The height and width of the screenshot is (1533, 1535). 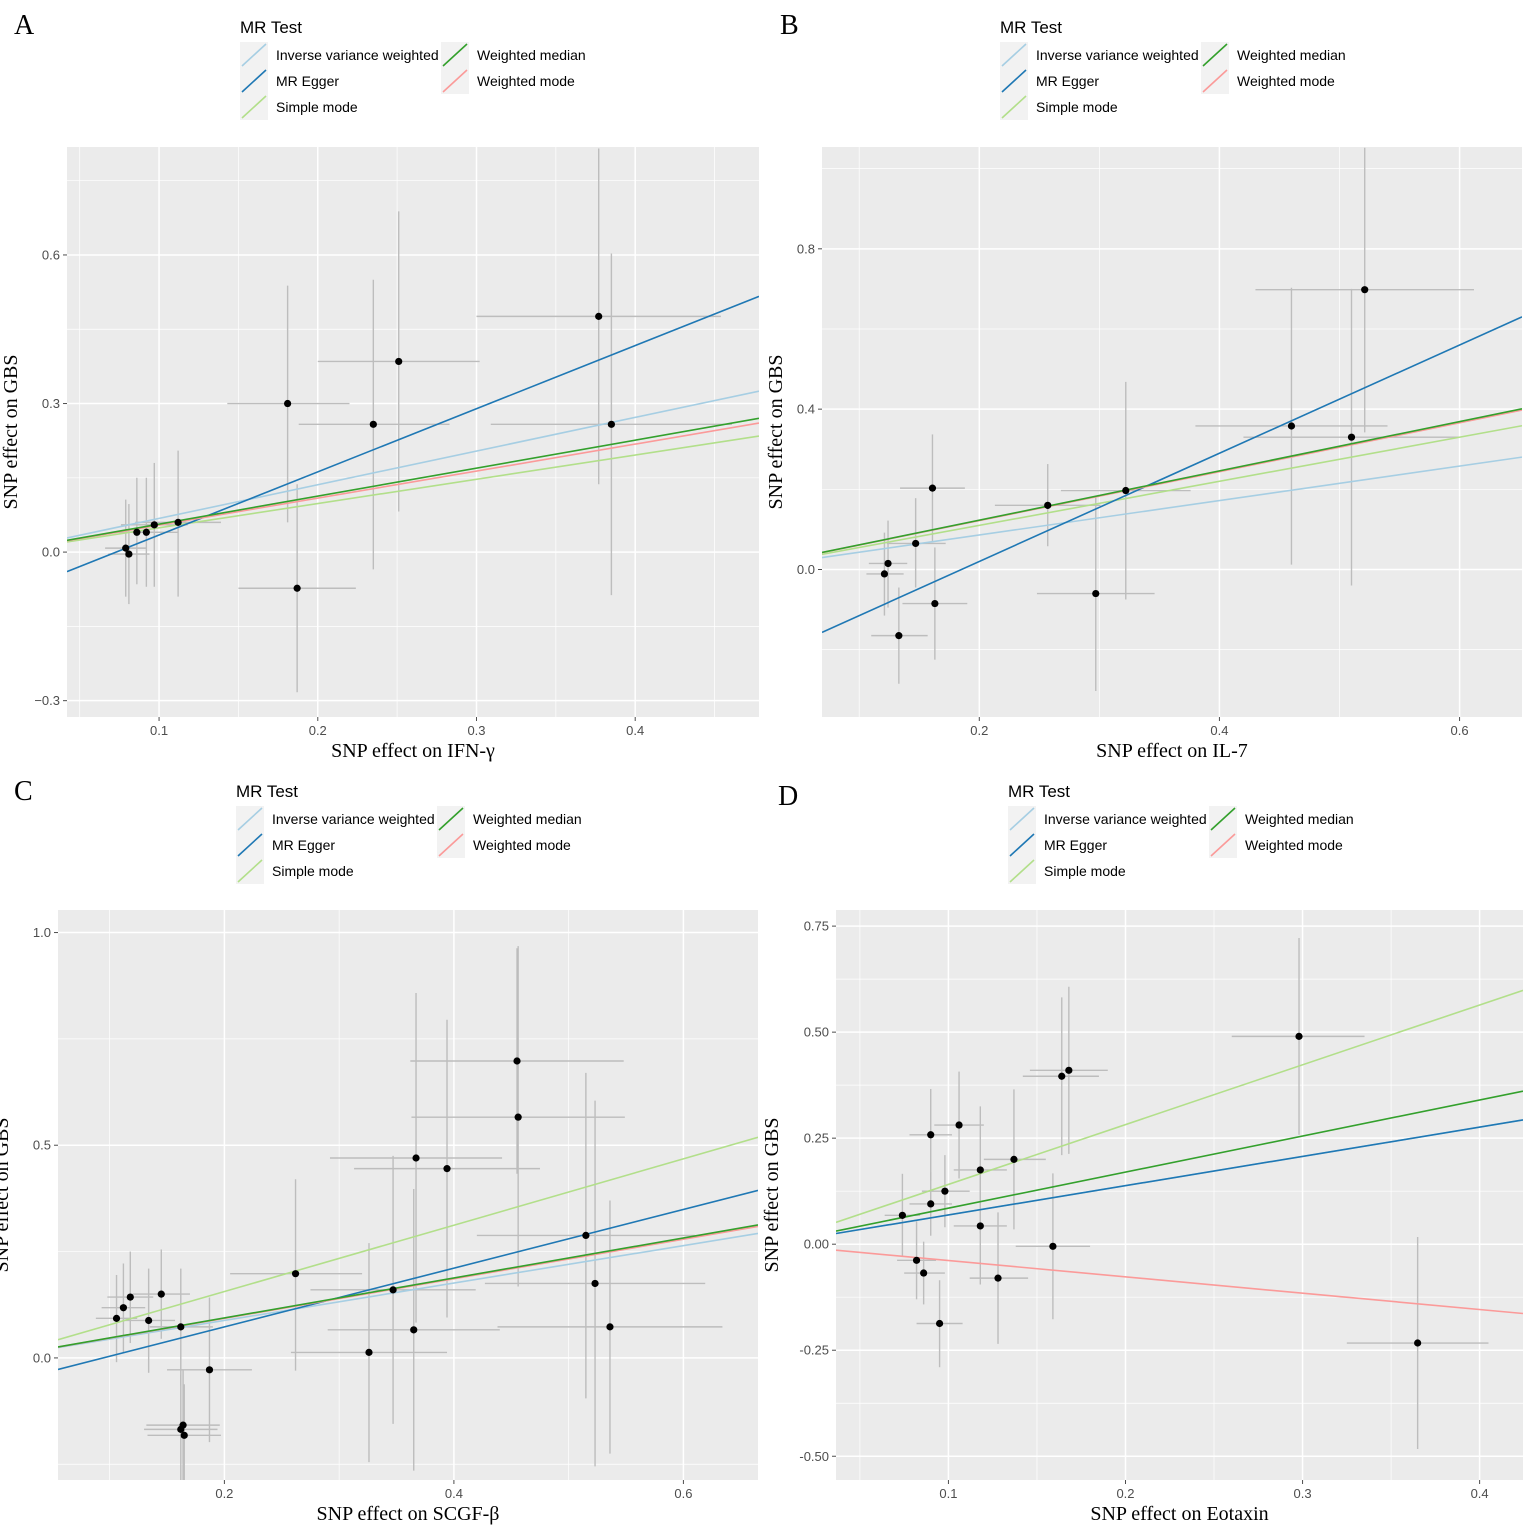 I want to click on panel-letter: A, so click(x=24, y=25).